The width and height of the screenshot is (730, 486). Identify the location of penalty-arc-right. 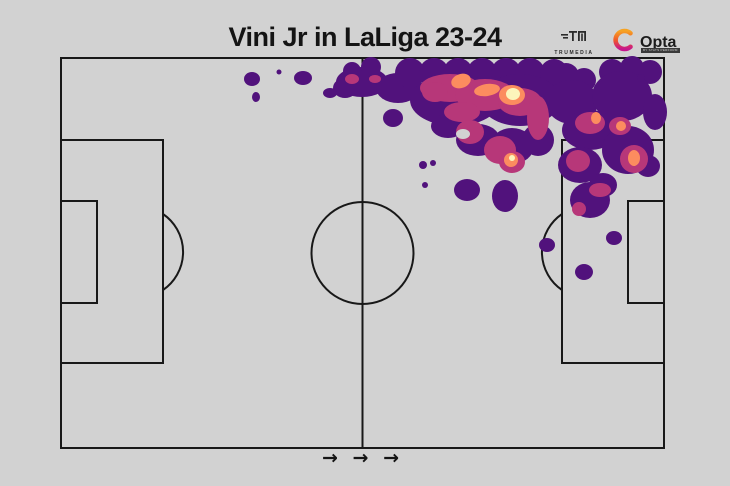
(551, 252).